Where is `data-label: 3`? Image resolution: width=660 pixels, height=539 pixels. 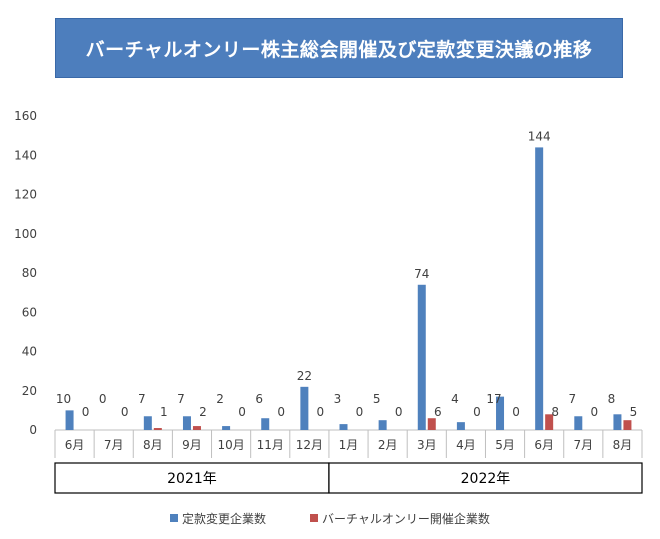
data-label: 3 is located at coordinates (338, 399).